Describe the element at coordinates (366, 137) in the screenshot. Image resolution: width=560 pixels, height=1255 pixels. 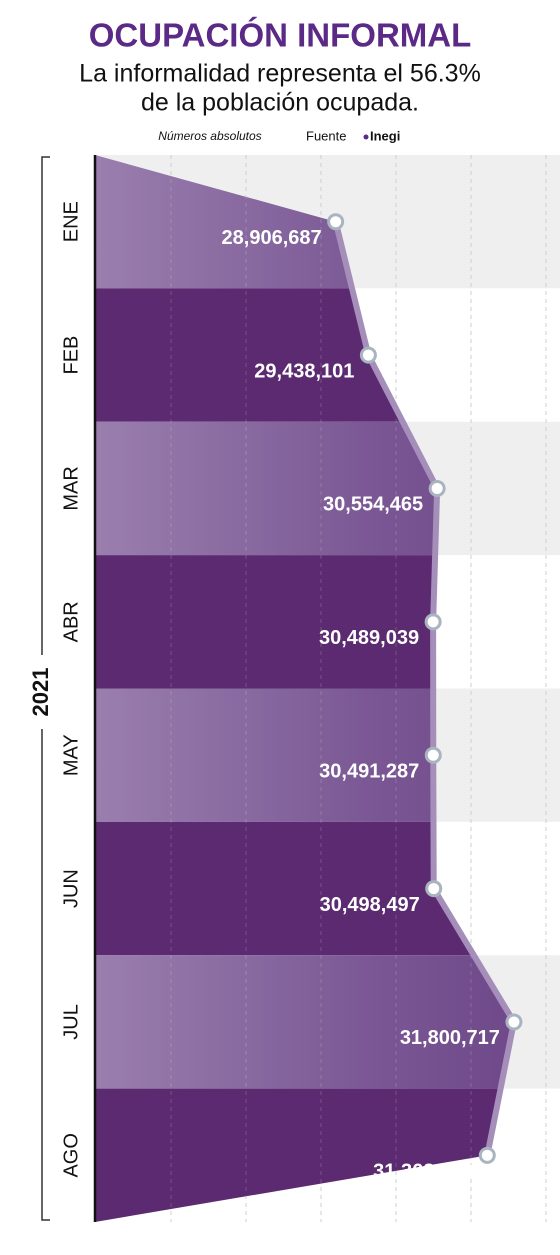
I see `separator-dot` at that location.